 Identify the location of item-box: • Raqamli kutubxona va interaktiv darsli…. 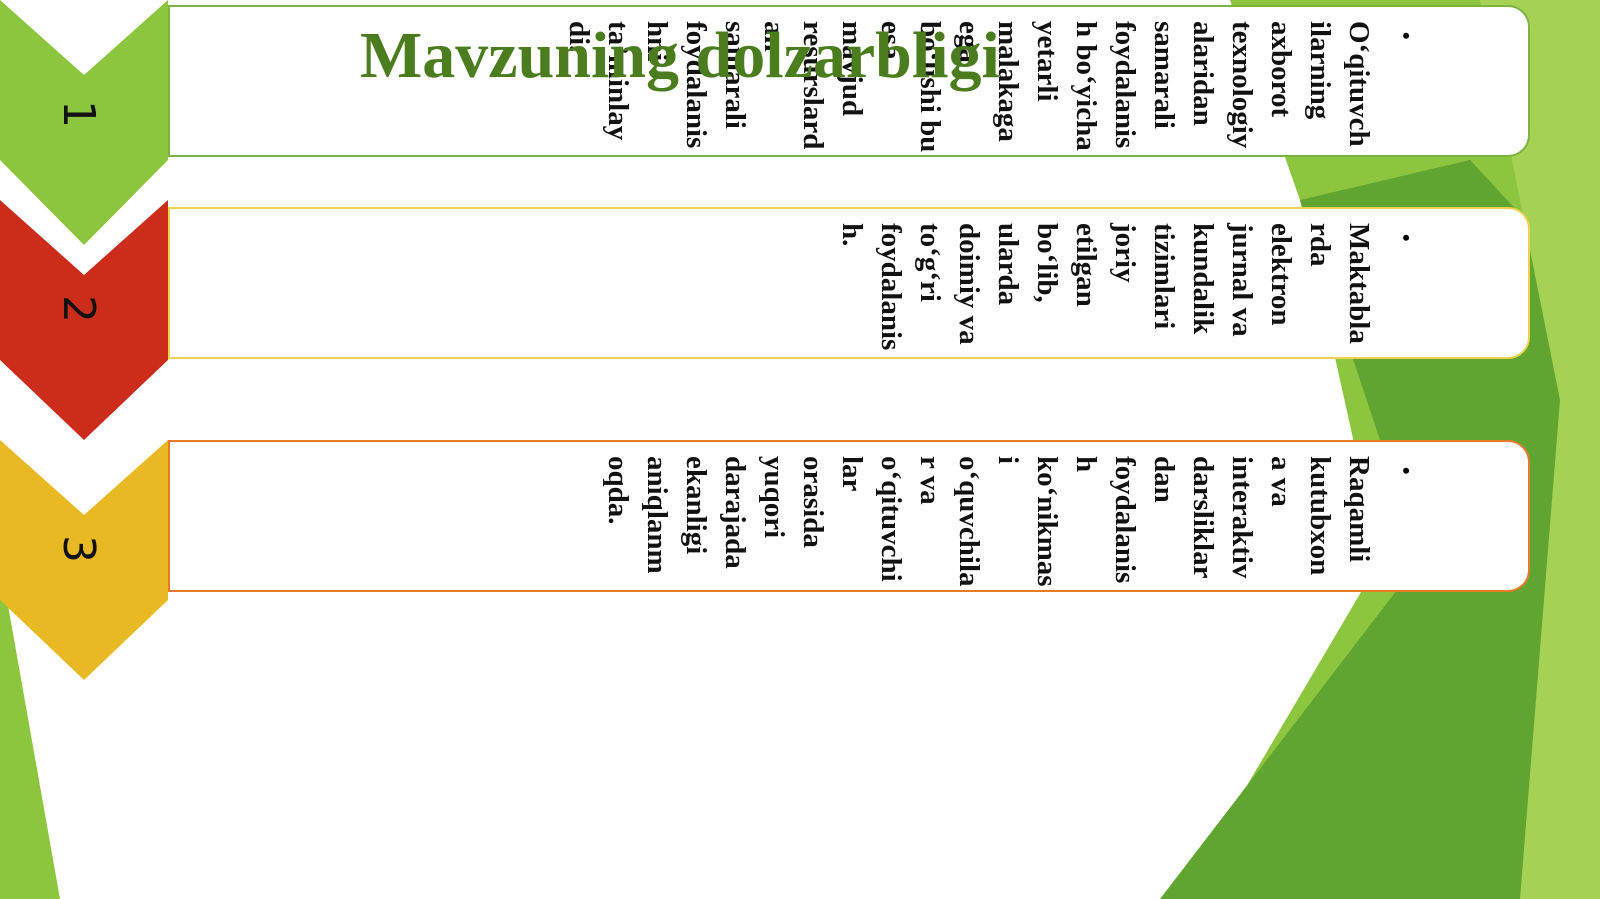
(849, 516).